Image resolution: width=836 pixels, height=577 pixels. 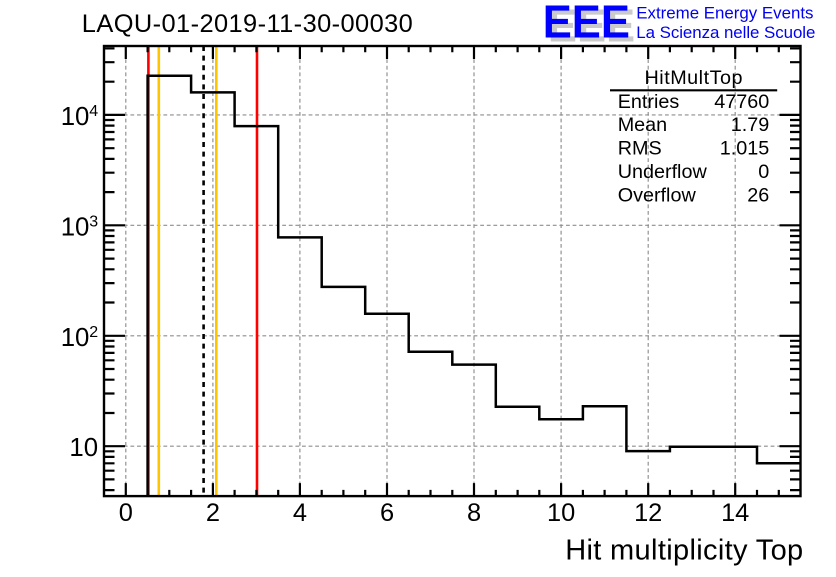 What do you see at coordinates (694, 78) in the screenshot?
I see `svg-text: HitMultTop` at bounding box center [694, 78].